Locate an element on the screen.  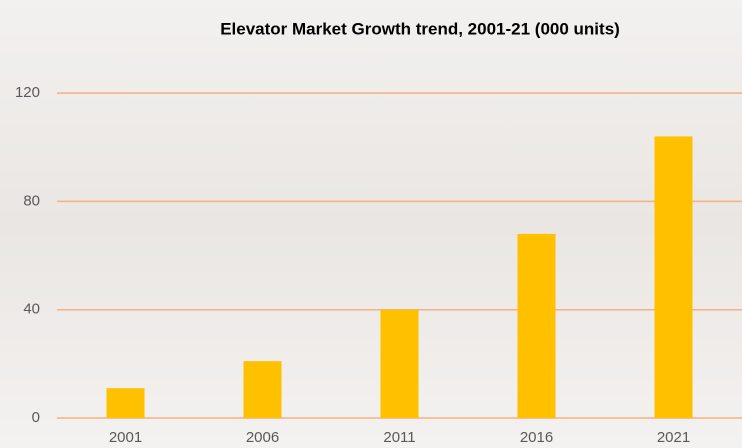
x-tick-label: 2016 is located at coordinates (536, 437).